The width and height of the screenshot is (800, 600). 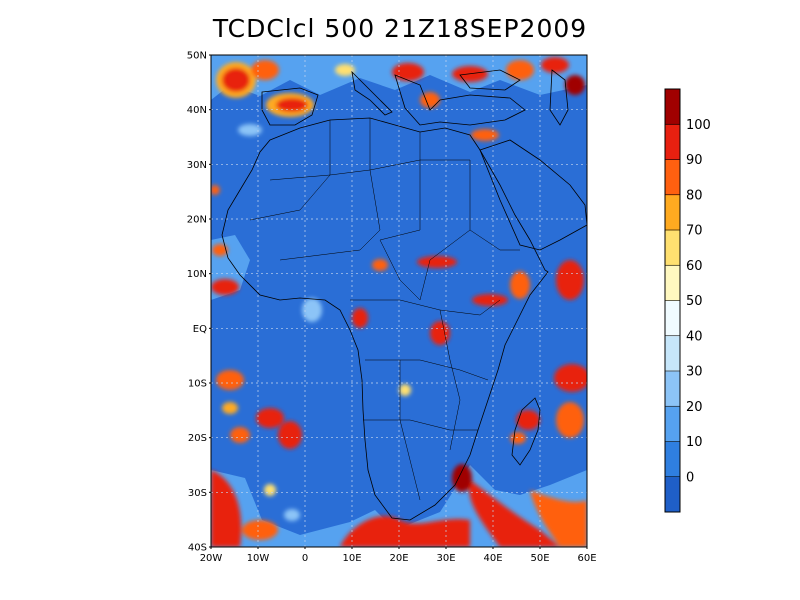 I want to click on longitude-tick-label: 30E, so click(x=445, y=558).